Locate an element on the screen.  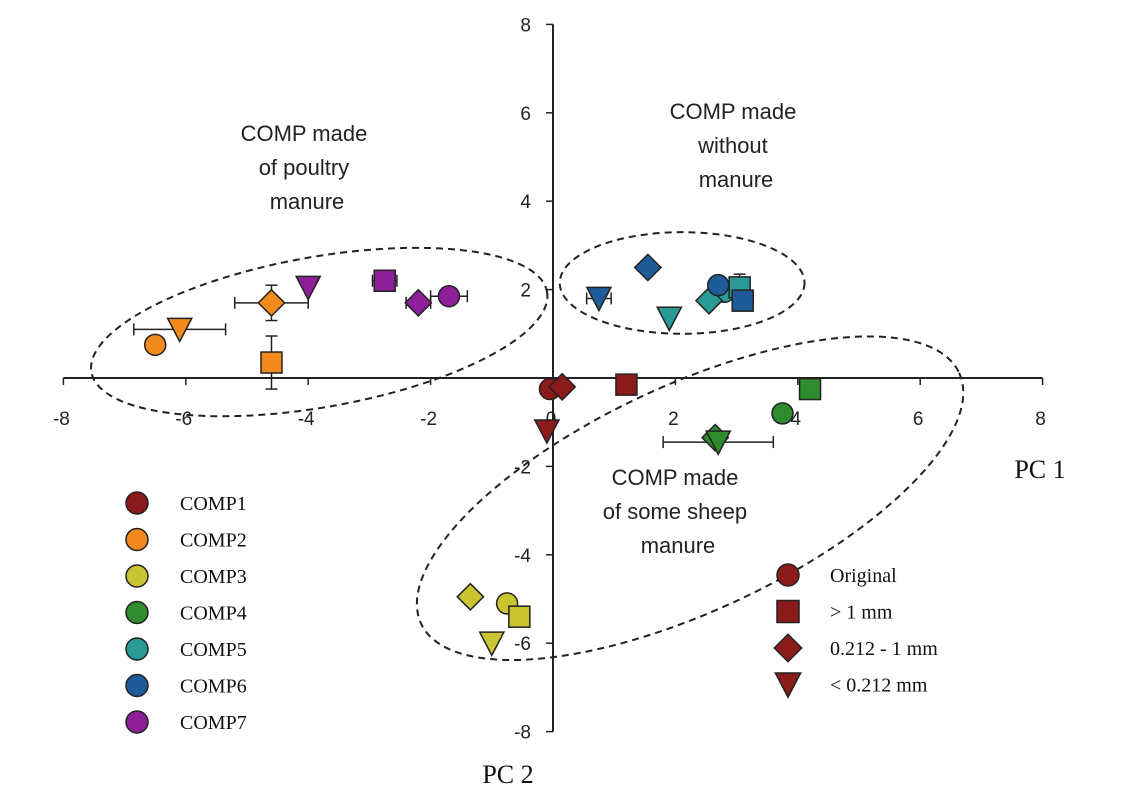
y-tick-label: -2 is located at coordinates (522, 467).